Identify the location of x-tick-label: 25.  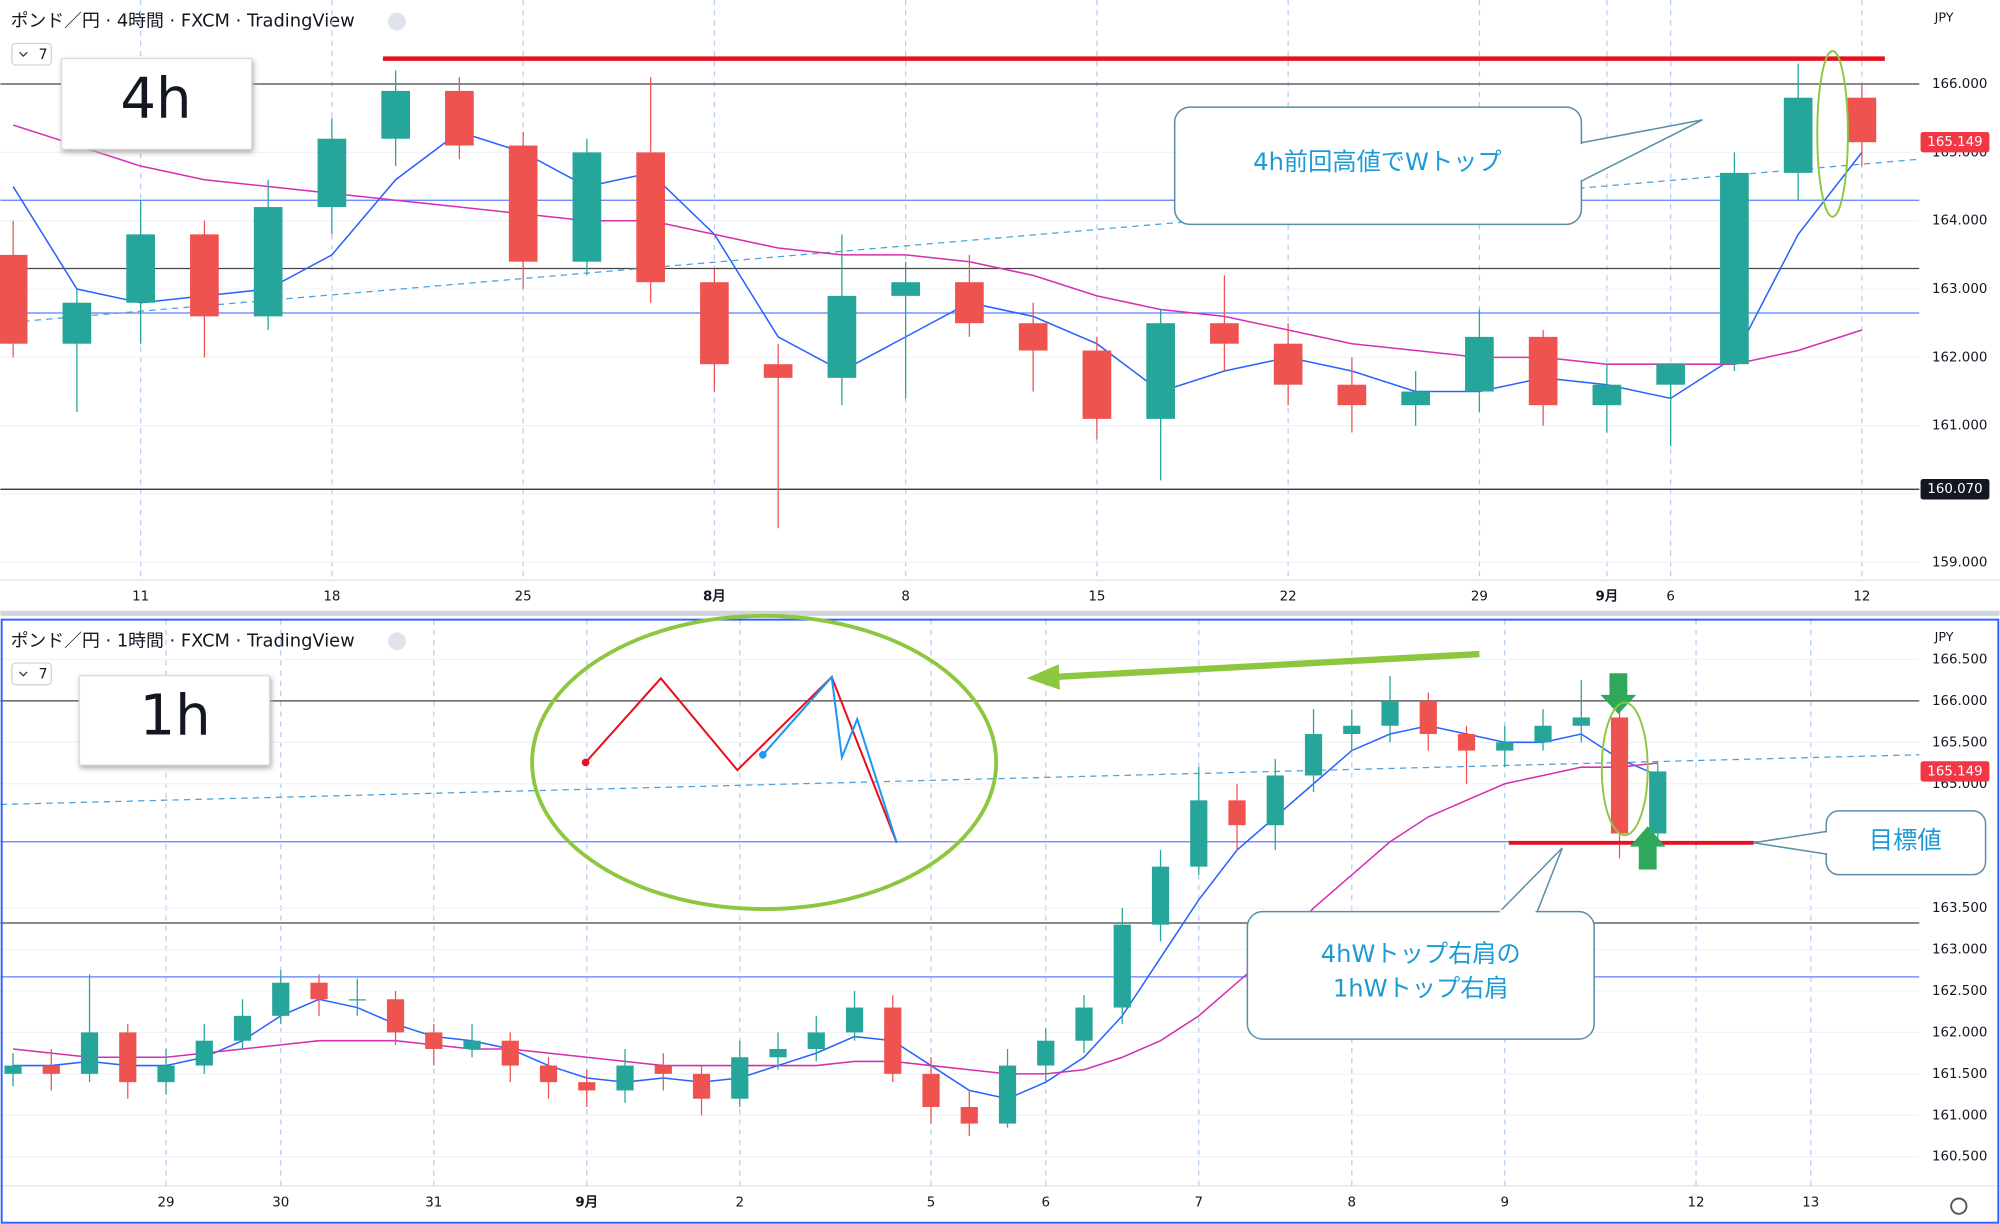
(523, 597).